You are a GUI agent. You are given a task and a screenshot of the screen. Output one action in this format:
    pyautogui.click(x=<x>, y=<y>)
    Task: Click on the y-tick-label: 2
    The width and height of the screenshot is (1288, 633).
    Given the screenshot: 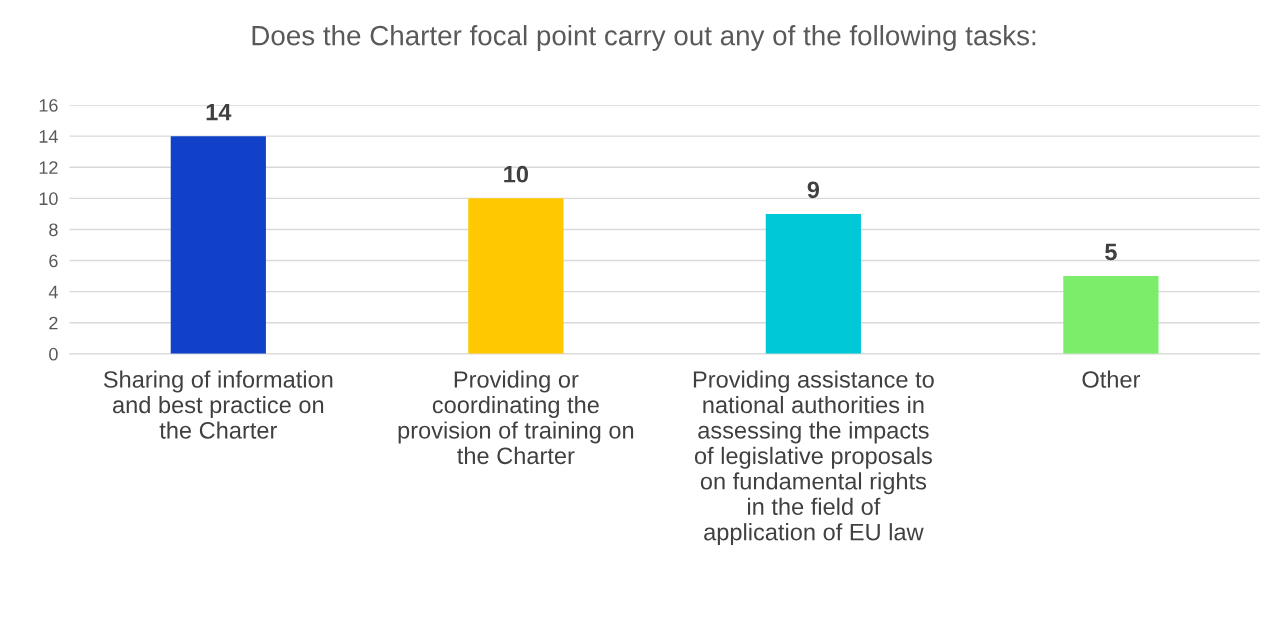 What is the action you would take?
    pyautogui.click(x=53, y=323)
    